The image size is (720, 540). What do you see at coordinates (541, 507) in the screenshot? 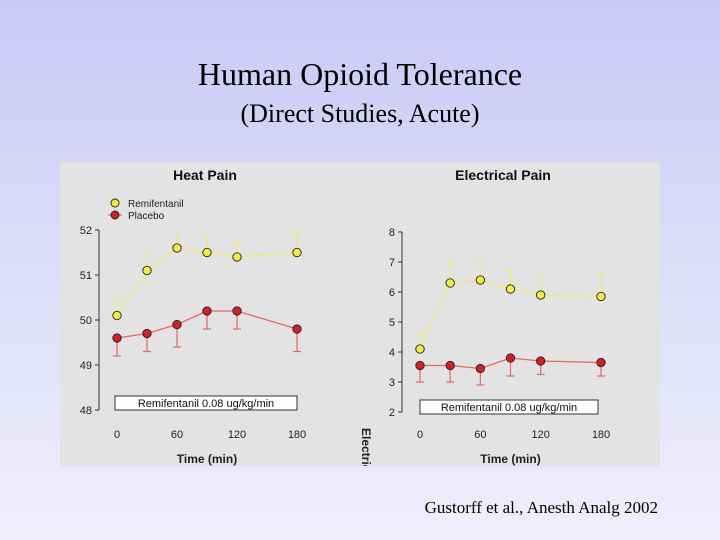
I see `citation: Gustorff et al., Anesth Analg 2002` at bounding box center [541, 507].